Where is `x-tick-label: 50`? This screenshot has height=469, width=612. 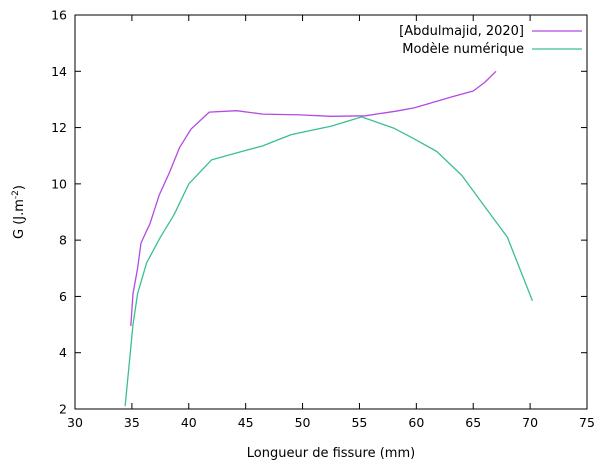 x-tick-label: 50 is located at coordinates (303, 422).